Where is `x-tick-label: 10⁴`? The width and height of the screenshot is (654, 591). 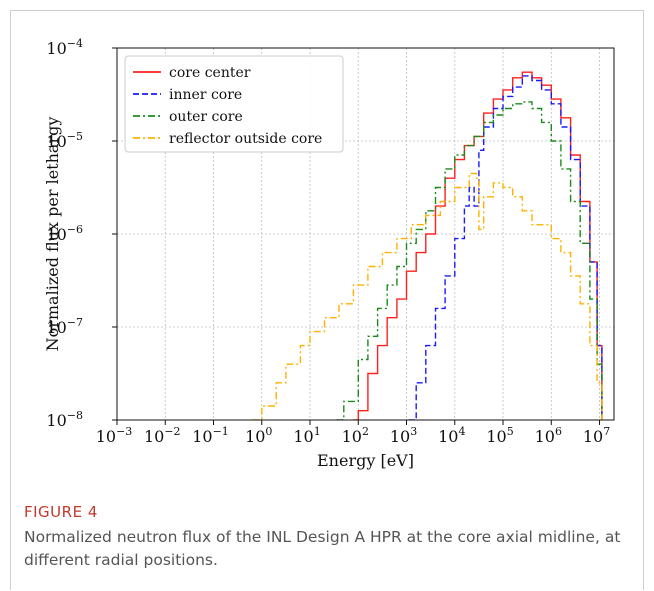 x-tick-label: 10⁴ is located at coordinates (451, 435).